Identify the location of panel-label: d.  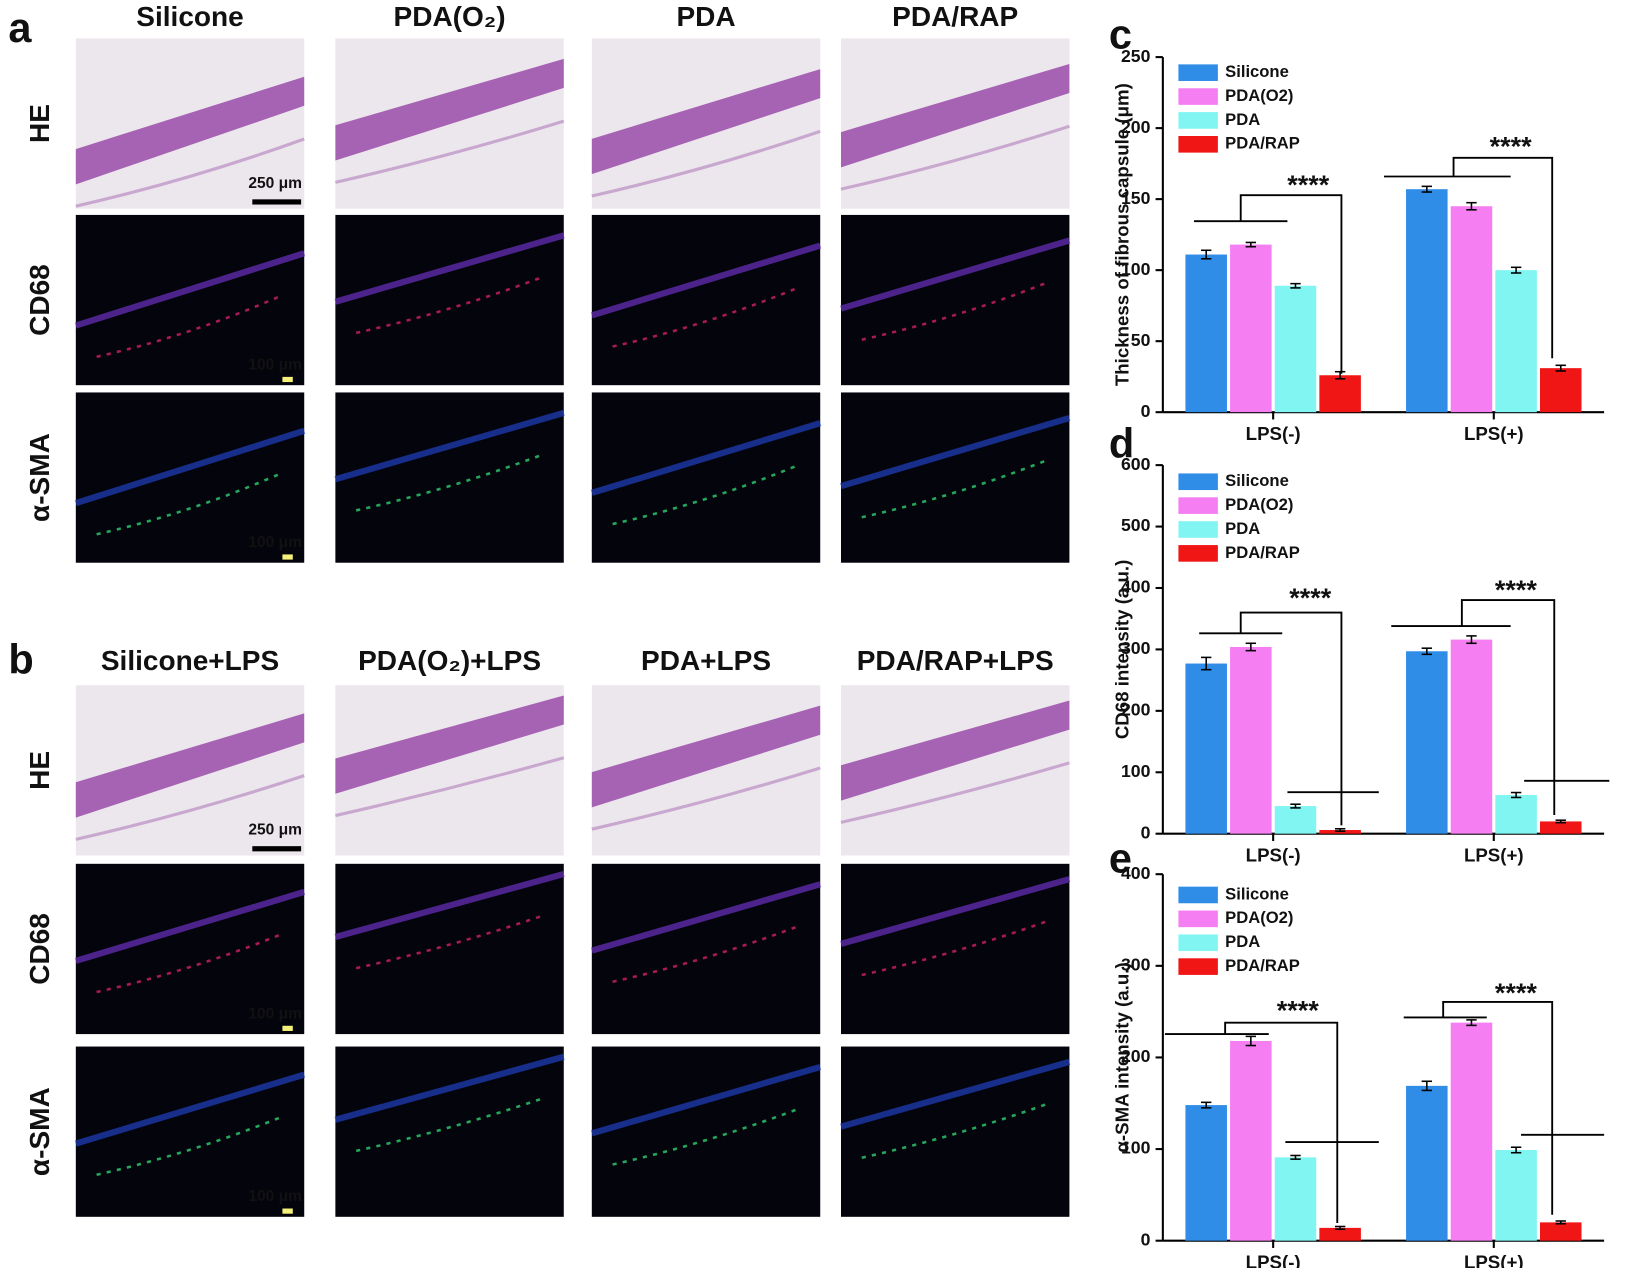
(1121, 442).